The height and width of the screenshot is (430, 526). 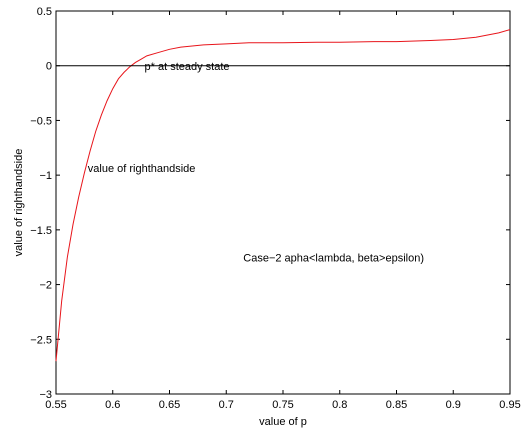 What do you see at coordinates (55, 405) in the screenshot?
I see `x-tick-label: 0.55` at bounding box center [55, 405].